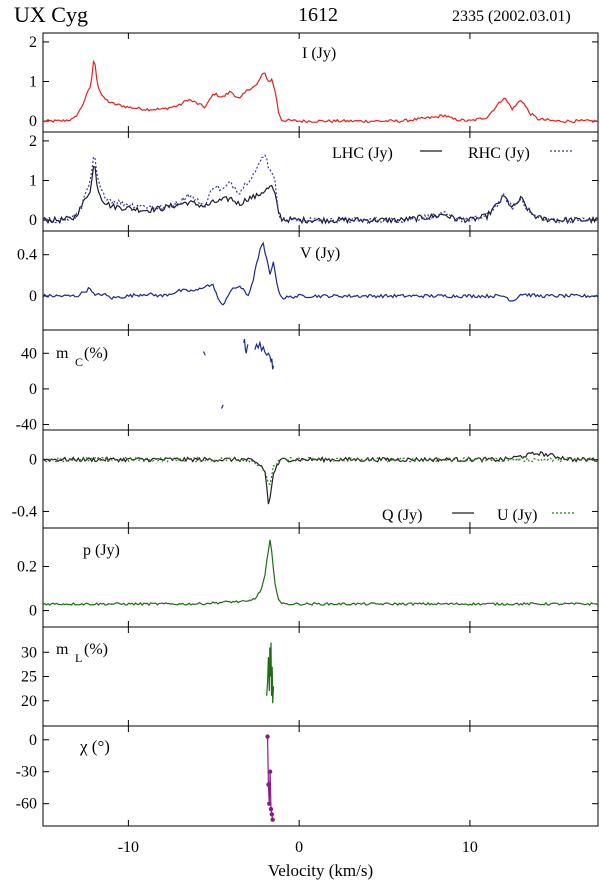 This screenshot has height=884, width=600. What do you see at coordinates (319, 53) in the screenshot?
I see `panel-label: I (Jy)` at bounding box center [319, 53].